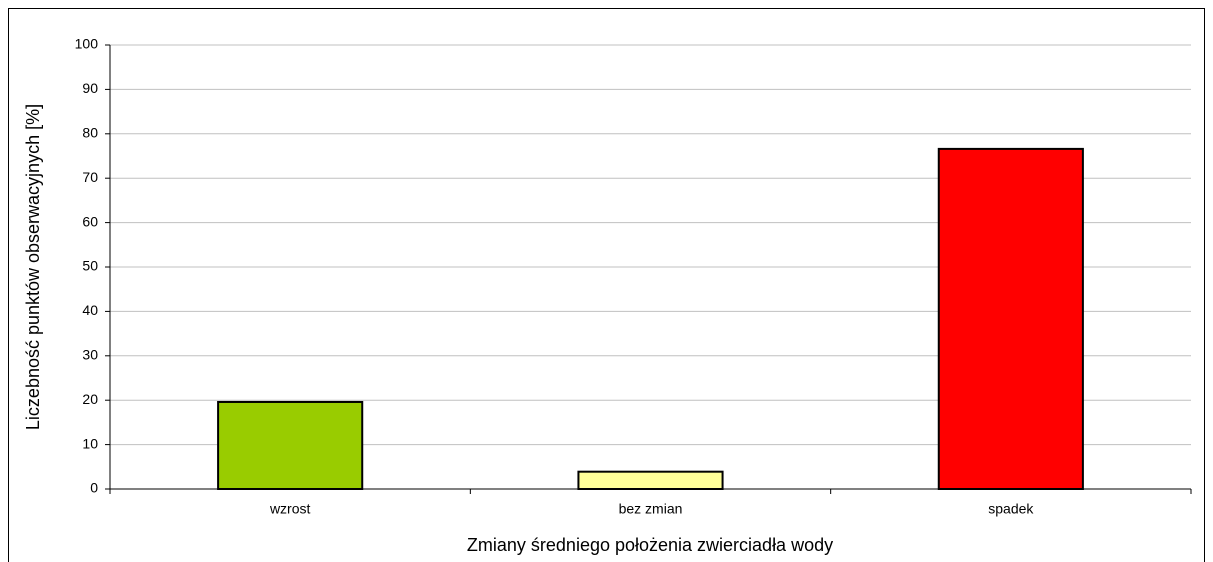 Image resolution: width=1213 pixels, height=562 pixels. Describe the element at coordinates (33, 267) in the screenshot. I see `y-axis-title: Liczebność punktów obserwacyjnych [%]` at that location.